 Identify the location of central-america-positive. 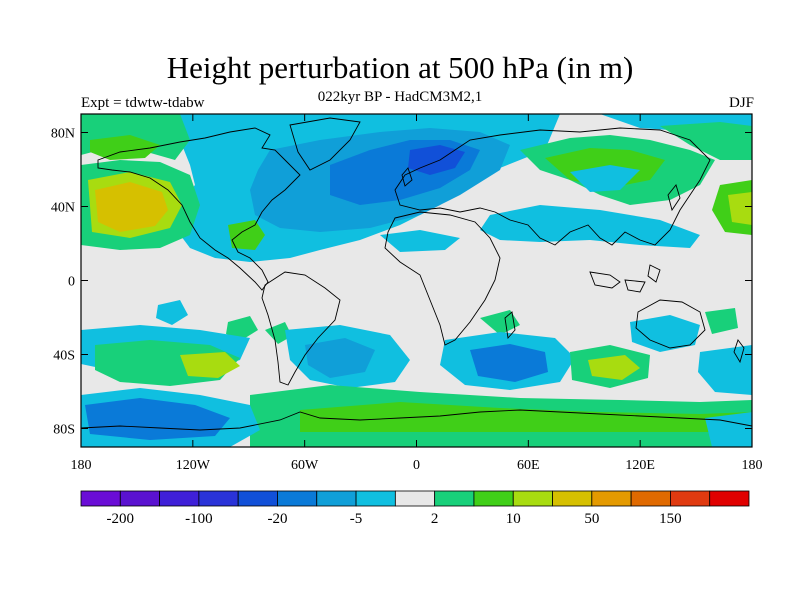
(246, 235).